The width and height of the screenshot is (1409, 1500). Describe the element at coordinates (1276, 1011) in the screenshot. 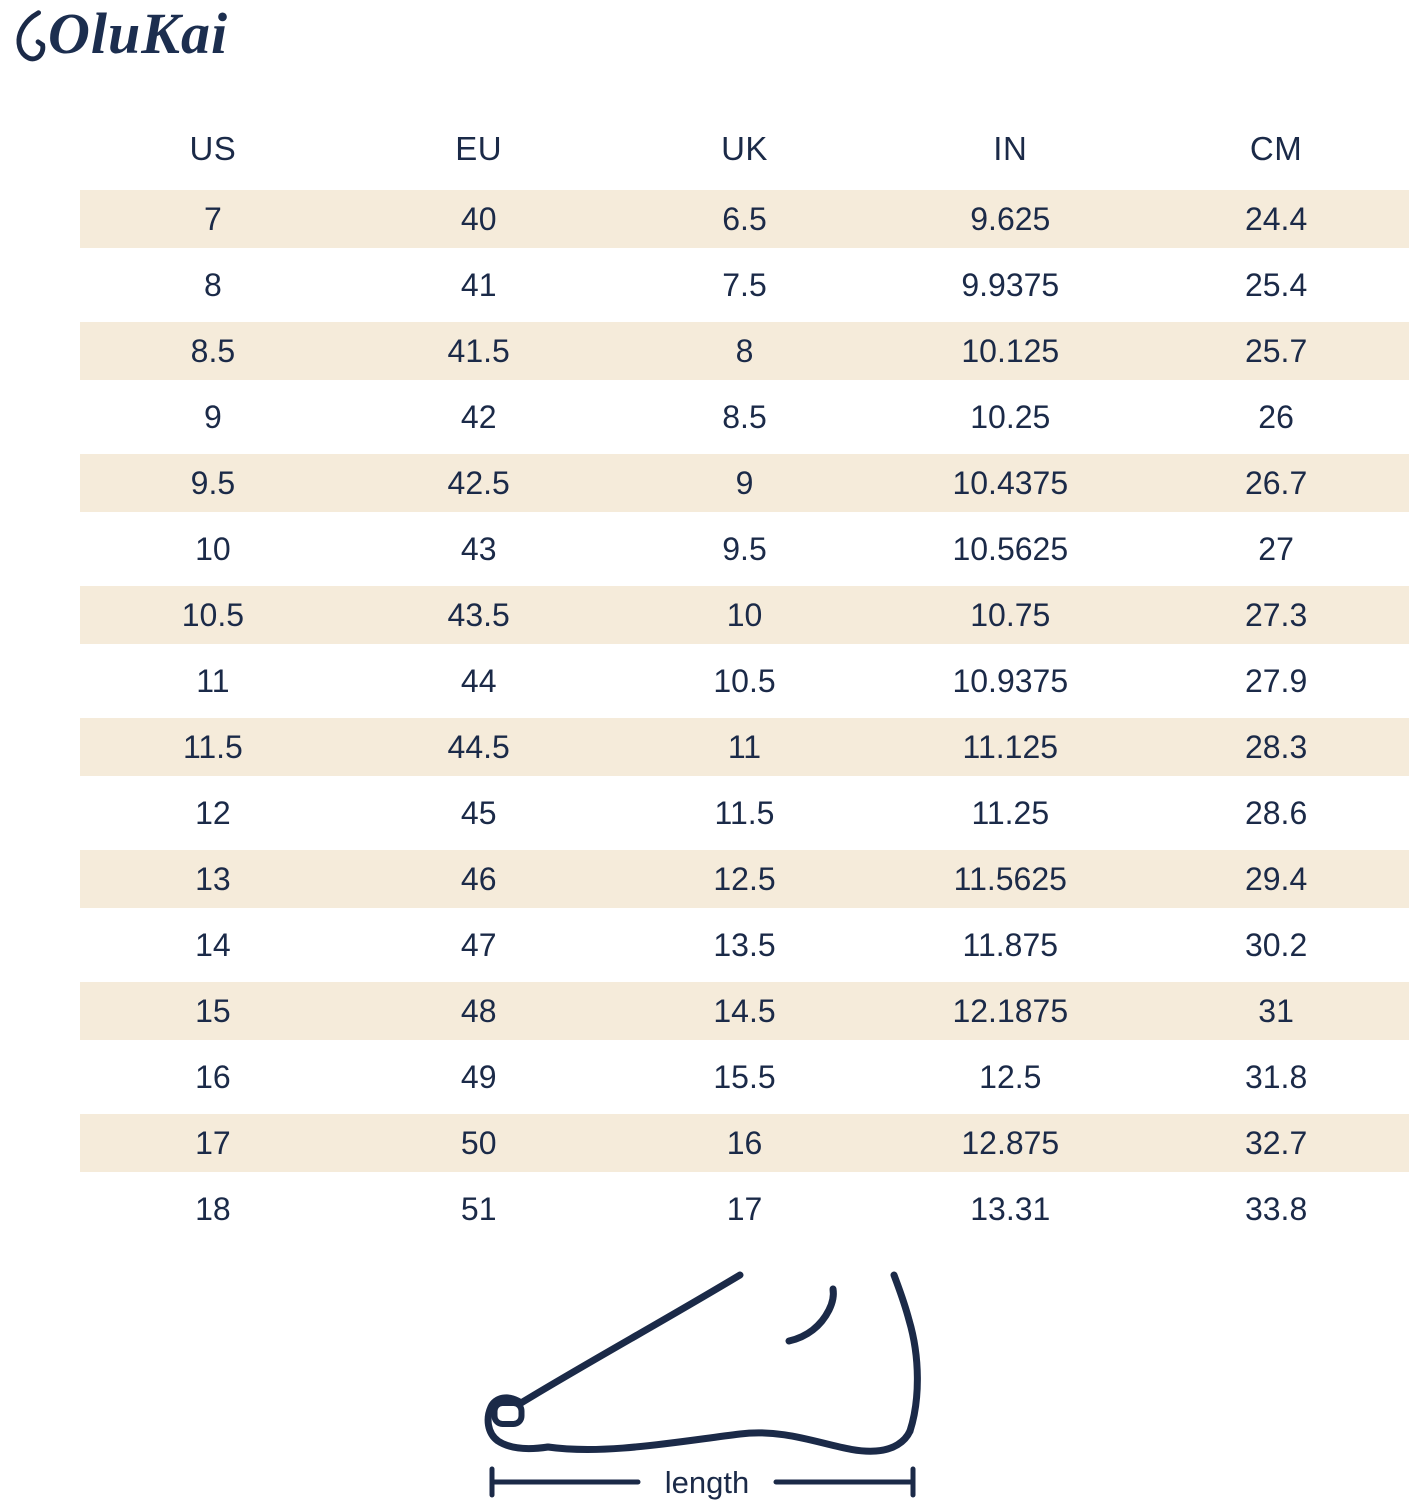

I see `size-cell: 31` at that location.